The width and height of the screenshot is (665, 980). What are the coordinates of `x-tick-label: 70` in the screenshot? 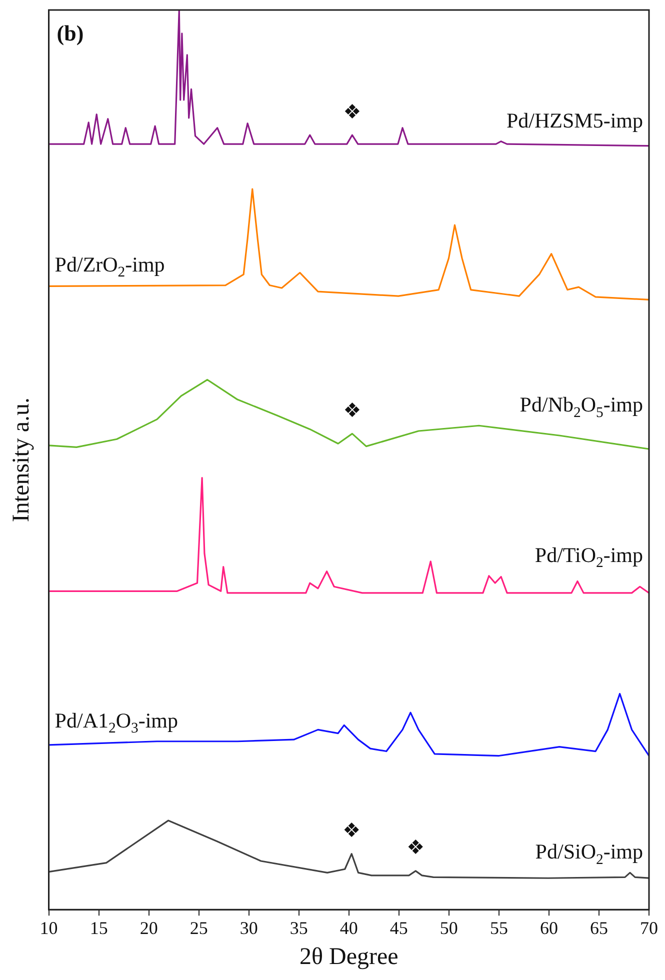 It's located at (649, 928).